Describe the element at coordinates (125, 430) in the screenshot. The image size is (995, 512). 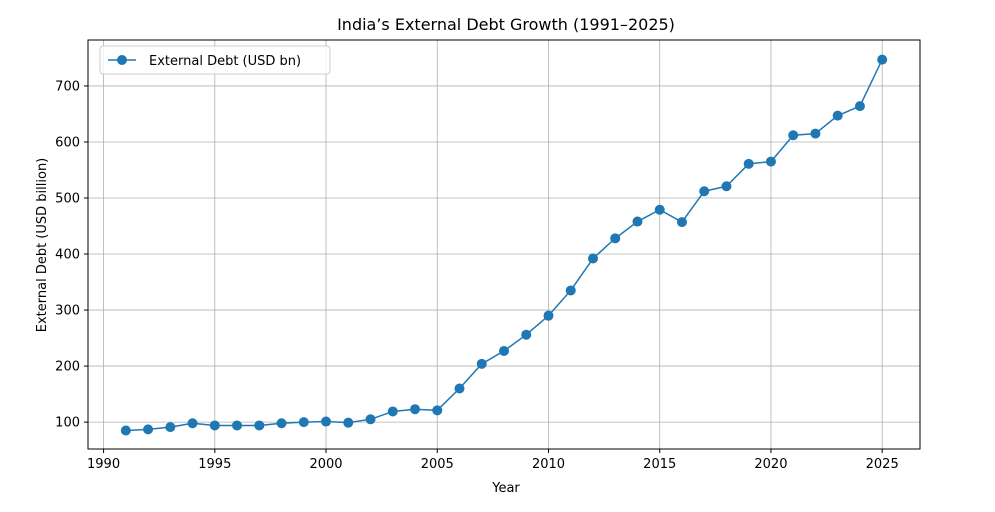
I see `data-point-1991` at that location.